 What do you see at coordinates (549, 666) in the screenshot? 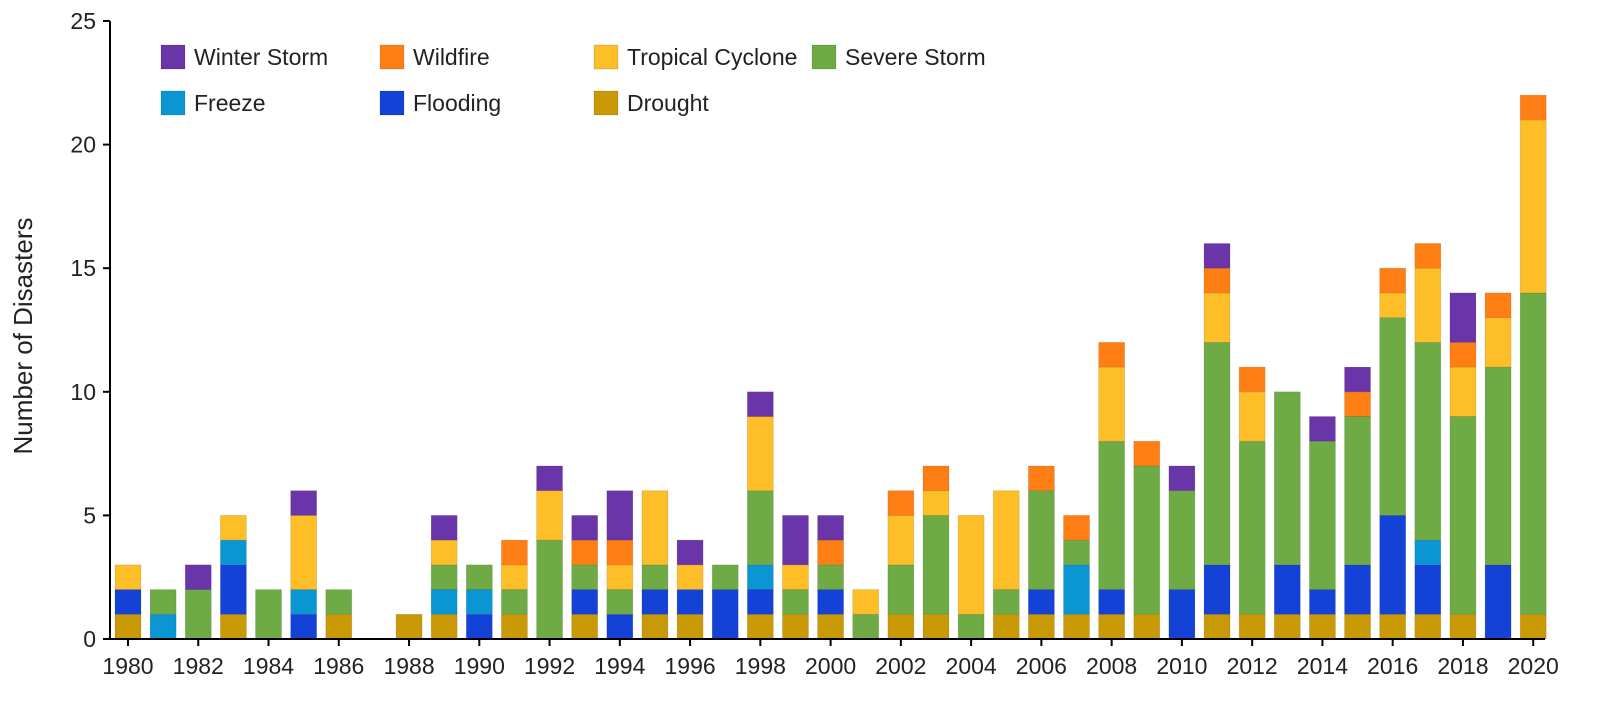
I see `x-tick-label: 1992` at bounding box center [549, 666].